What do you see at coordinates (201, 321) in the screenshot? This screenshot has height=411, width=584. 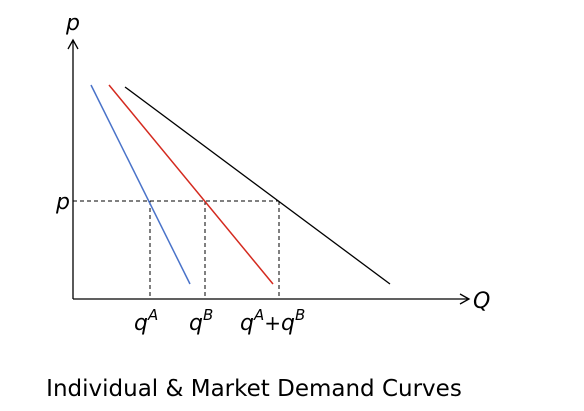 I see `quantity-b-label: qB` at bounding box center [201, 321].